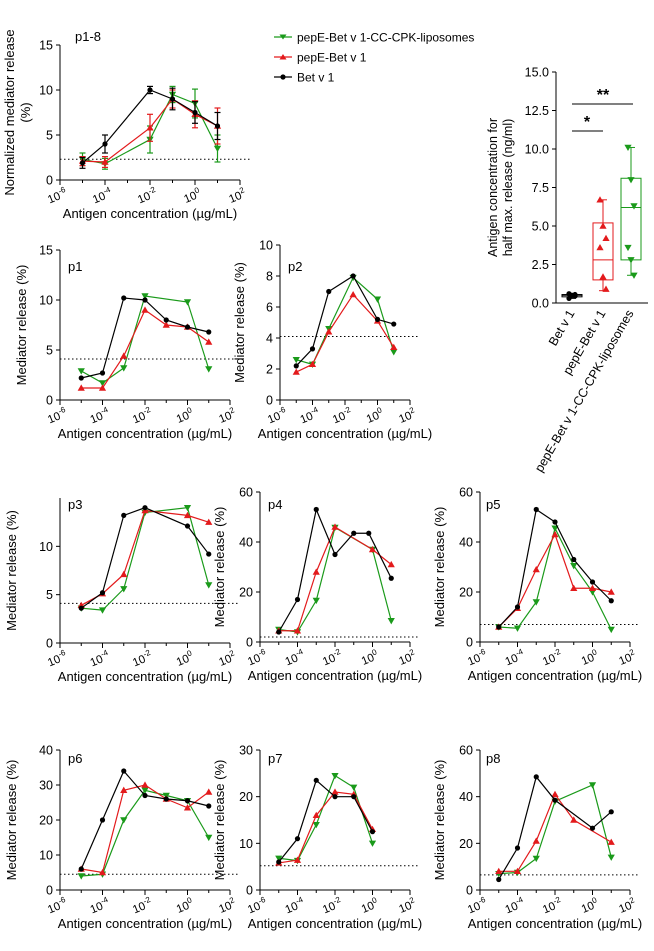 The width and height of the screenshot is (654, 951). What do you see at coordinates (537, 111) in the screenshot?
I see `y-tick-label: 12.5` at bounding box center [537, 111].